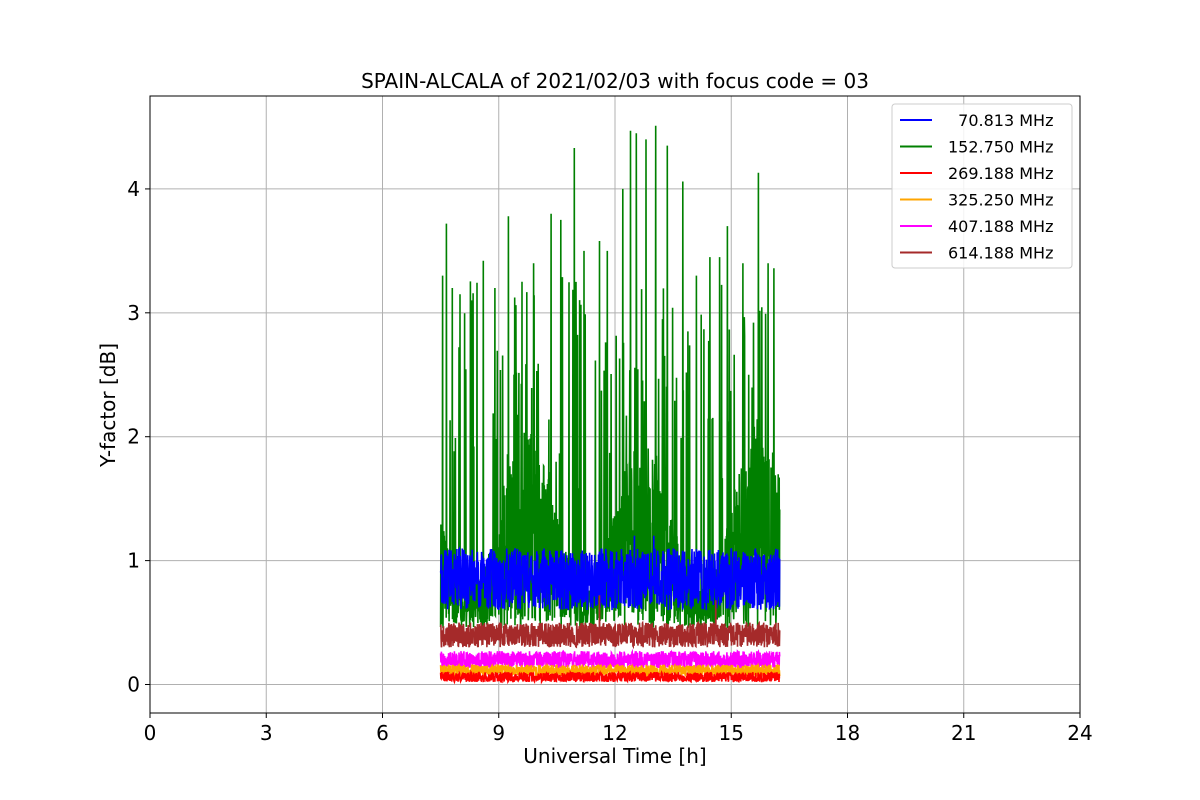 The width and height of the screenshot is (1200, 800). Describe the element at coordinates (1000, 226) in the screenshot. I see `legend-label: 407.188 MHz` at that location.